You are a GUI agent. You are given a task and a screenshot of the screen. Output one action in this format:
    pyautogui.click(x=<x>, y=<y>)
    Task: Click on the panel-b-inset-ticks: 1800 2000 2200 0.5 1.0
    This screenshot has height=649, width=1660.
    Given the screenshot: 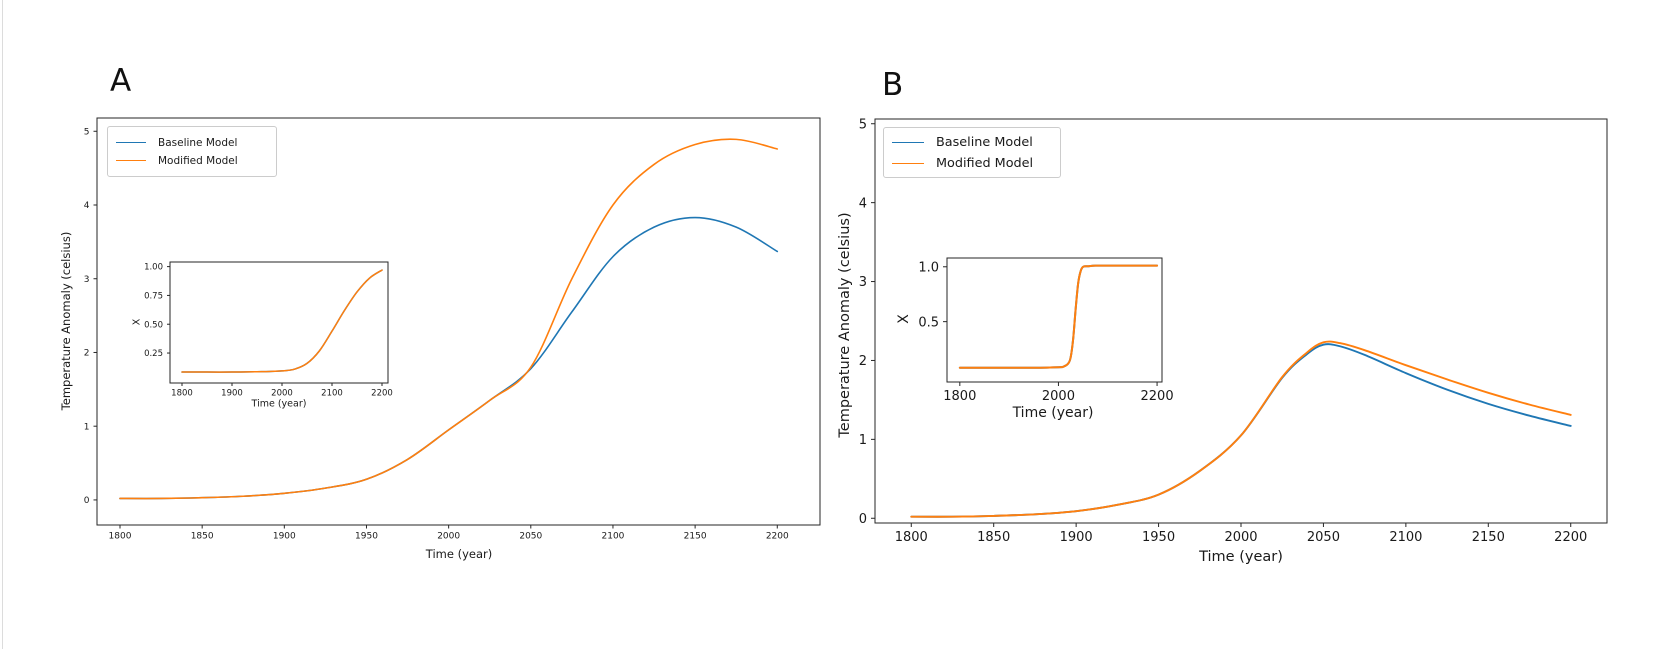 What is the action you would take?
    pyautogui.click(x=1045, y=332)
    